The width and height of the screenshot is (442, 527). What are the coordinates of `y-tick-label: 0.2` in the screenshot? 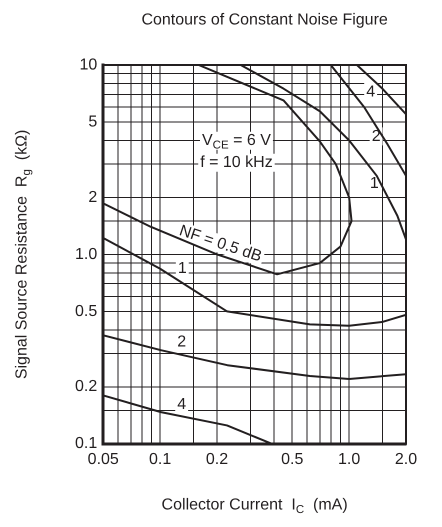 It's located at (86, 387).